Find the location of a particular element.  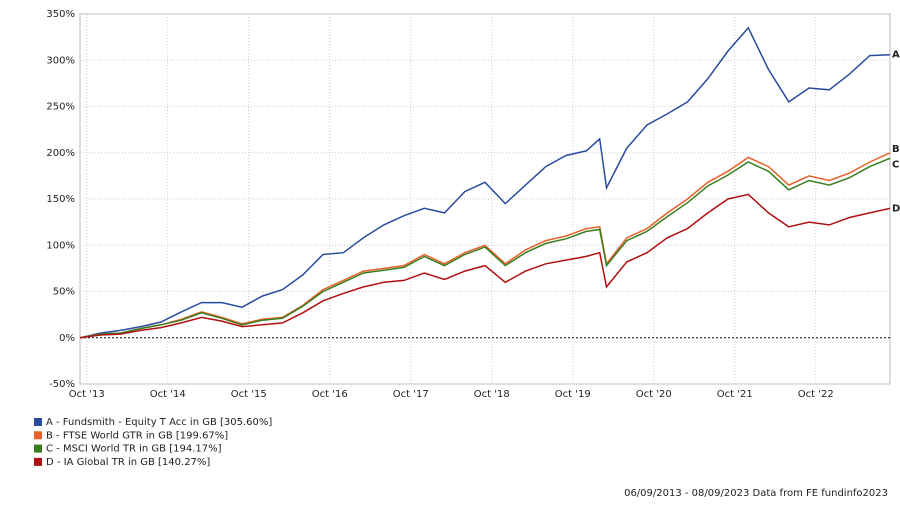

legend-label: B - FTSE World GTR in GB [199.67%] is located at coordinates (137, 435).